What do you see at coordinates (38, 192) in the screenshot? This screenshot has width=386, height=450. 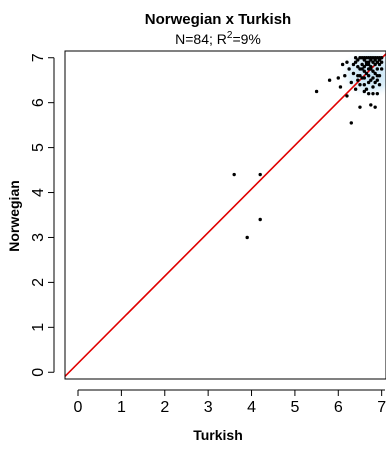 I see `y-tick-label: 4` at bounding box center [38, 192].